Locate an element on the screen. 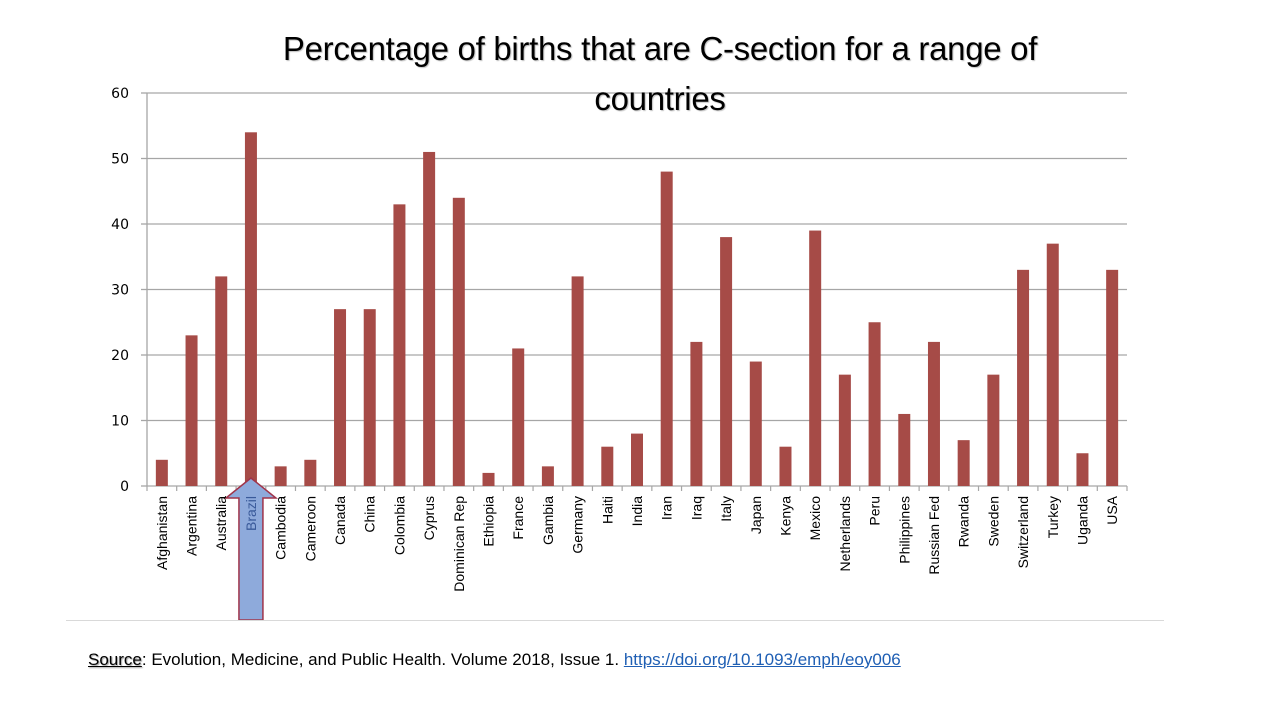 The image size is (1280, 720). x-tick-label: Switzerland is located at coordinates (1023, 532).